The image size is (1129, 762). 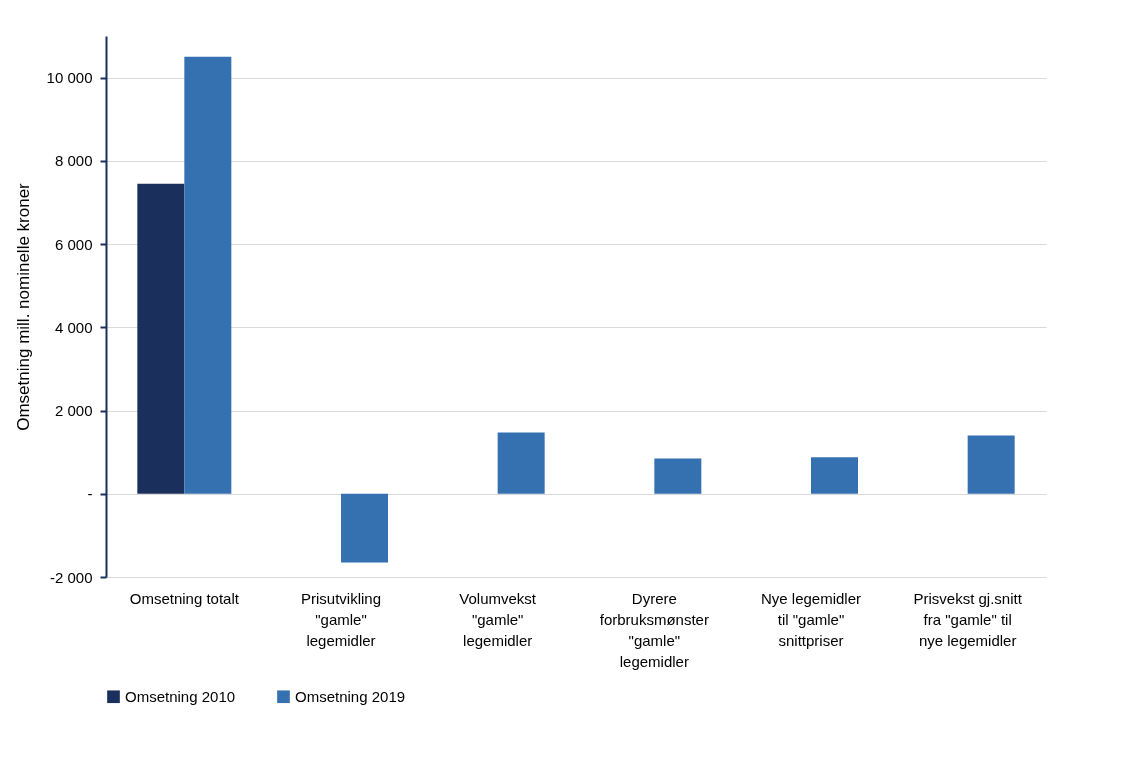 I want to click on y-tick-label: 4 000, so click(x=73, y=327).